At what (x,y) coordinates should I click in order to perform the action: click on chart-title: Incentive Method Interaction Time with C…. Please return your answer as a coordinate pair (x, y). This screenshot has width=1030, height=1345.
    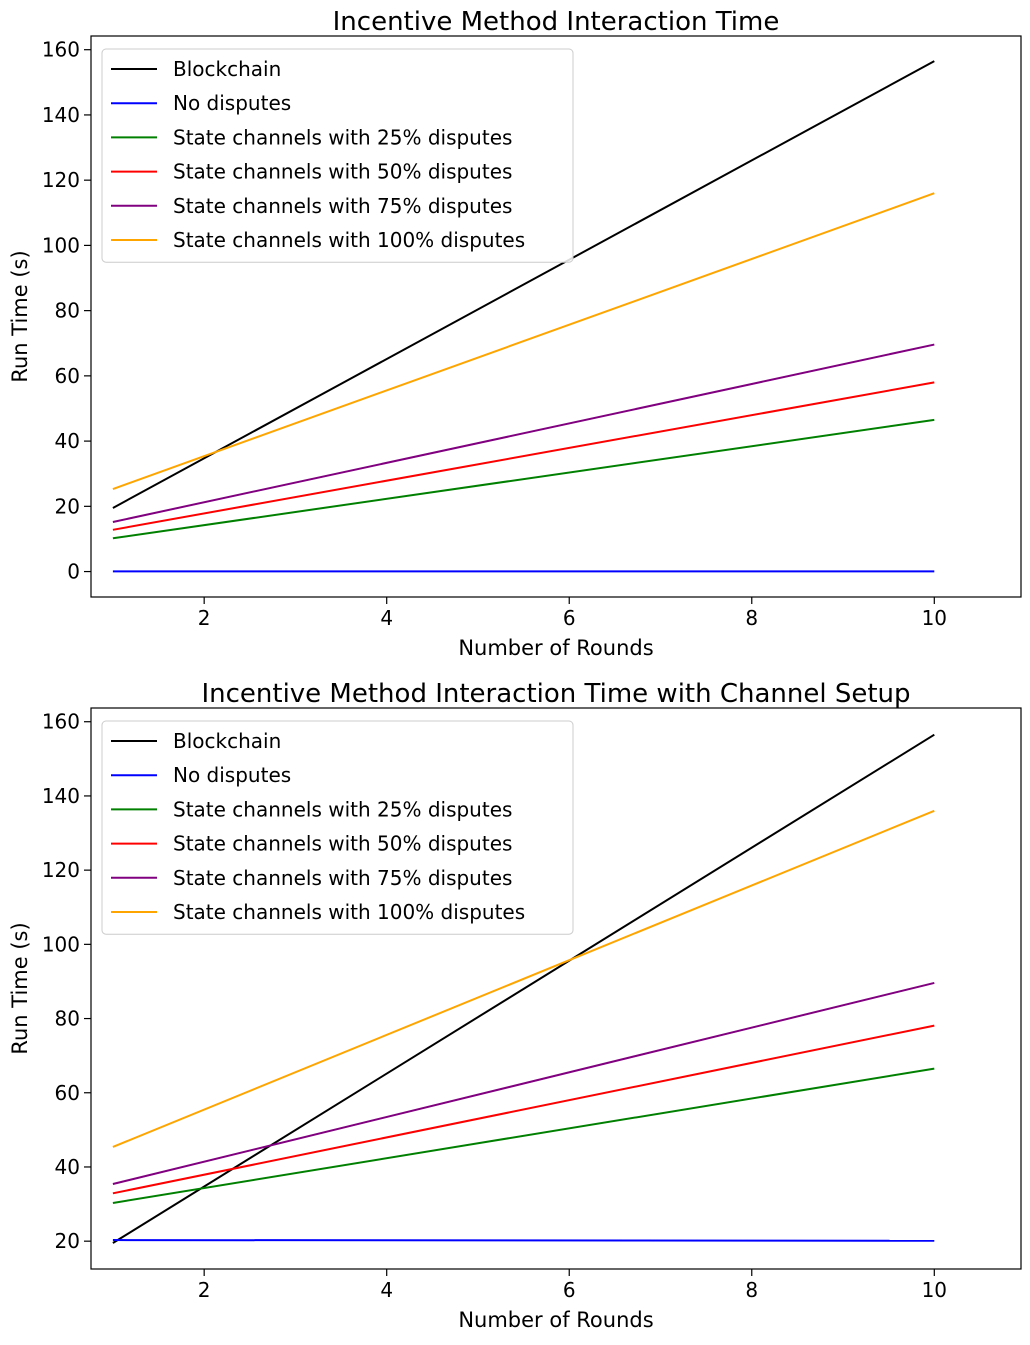
    Looking at the image, I should click on (555, 694).